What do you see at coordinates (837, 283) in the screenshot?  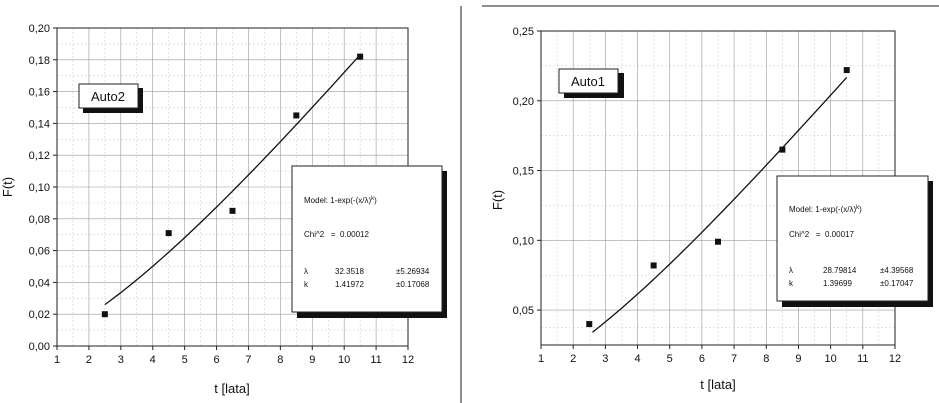 I see `fit-param-value: 1.39699` at bounding box center [837, 283].